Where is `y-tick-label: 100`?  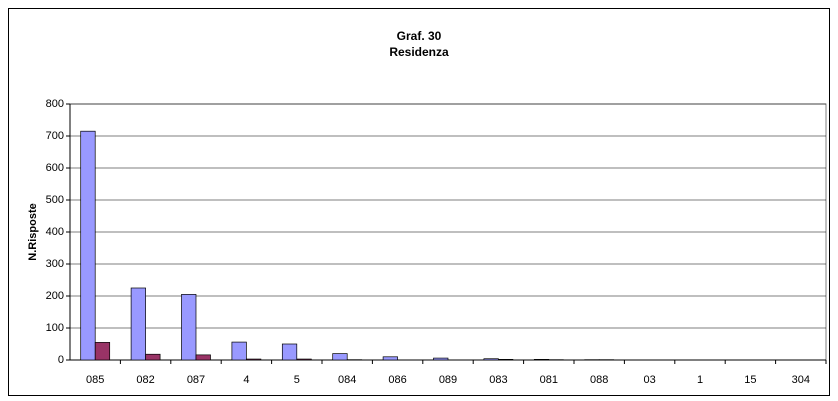
y-tick-label: 100 is located at coordinates (55, 328).